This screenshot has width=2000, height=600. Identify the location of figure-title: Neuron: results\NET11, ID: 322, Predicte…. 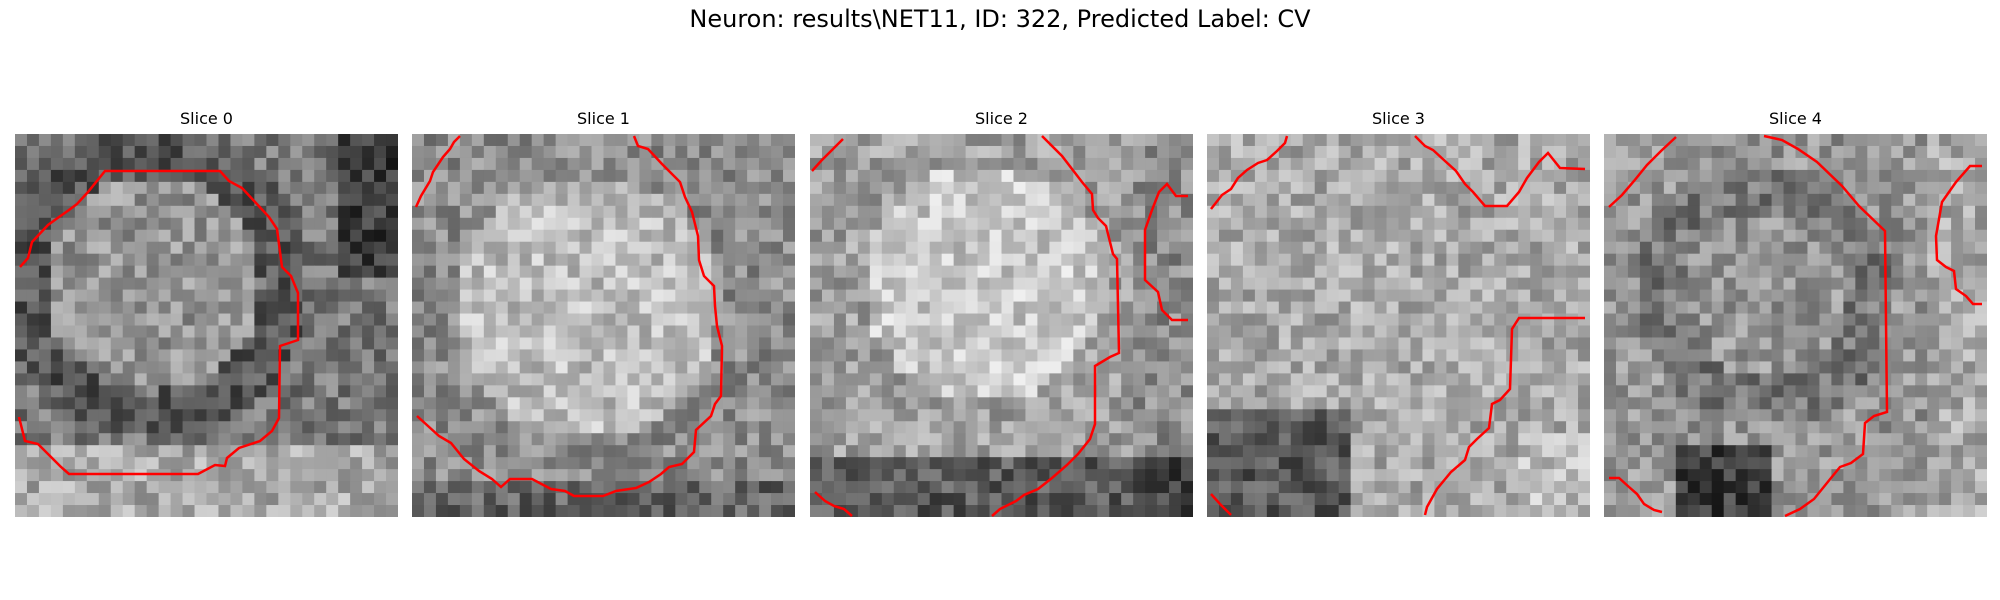
(1000, 19).